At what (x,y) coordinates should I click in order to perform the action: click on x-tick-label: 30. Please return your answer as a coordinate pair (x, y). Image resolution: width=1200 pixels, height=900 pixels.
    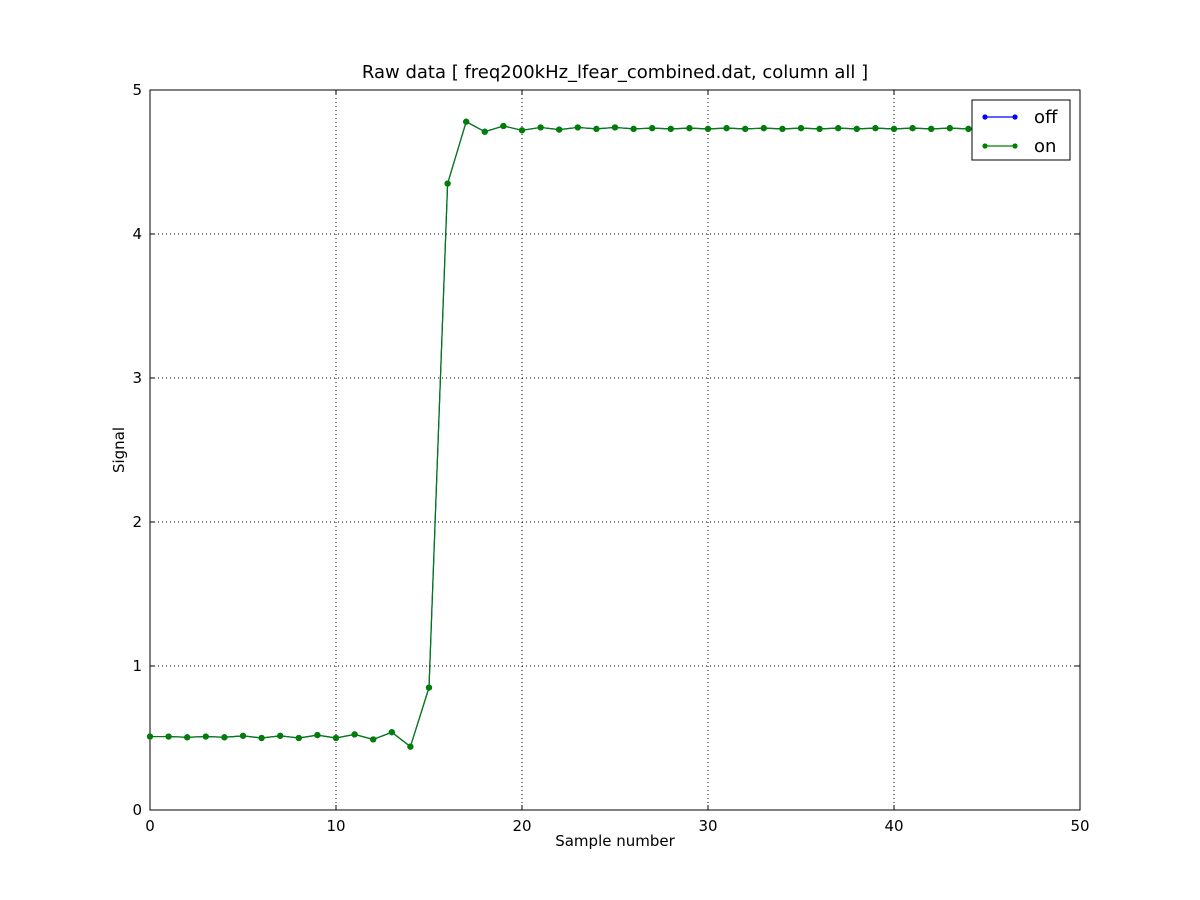
    Looking at the image, I should click on (707, 826).